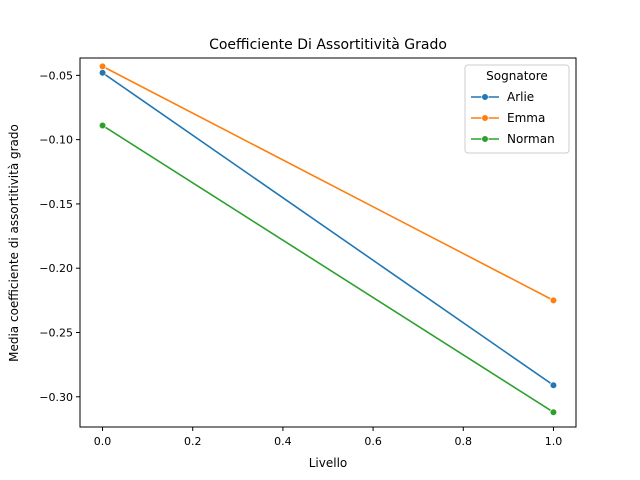 The height and width of the screenshot is (480, 640). I want to click on legend-label-norman: Norman, so click(531, 139).